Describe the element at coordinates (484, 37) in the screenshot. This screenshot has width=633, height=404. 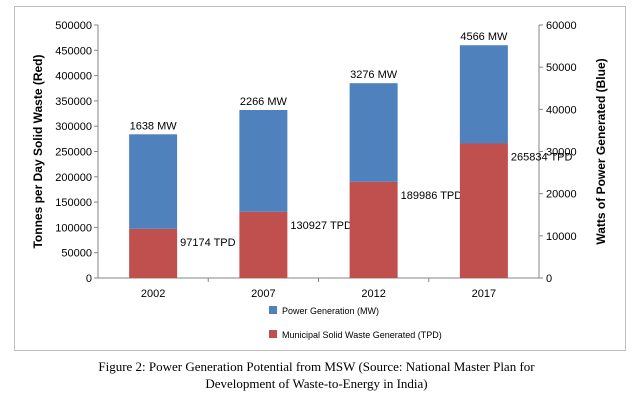
I see `power-data-label: 4566 MW` at that location.